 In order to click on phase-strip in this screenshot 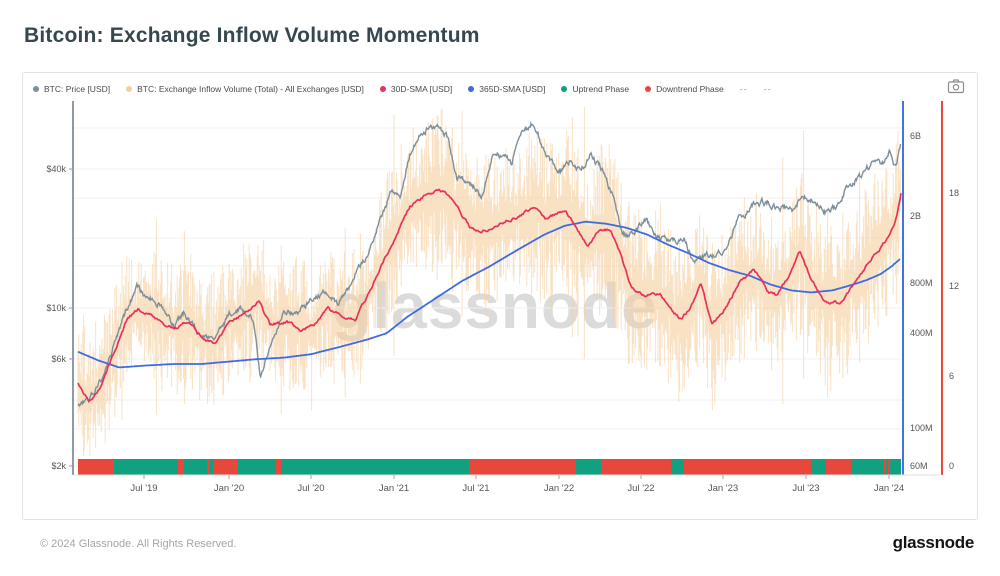, I will do `click(489, 467)`.